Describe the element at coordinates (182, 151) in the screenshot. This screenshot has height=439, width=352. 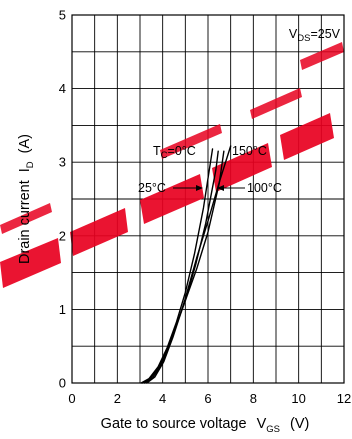
I see `annotation-tc-text: =0°C` at that location.